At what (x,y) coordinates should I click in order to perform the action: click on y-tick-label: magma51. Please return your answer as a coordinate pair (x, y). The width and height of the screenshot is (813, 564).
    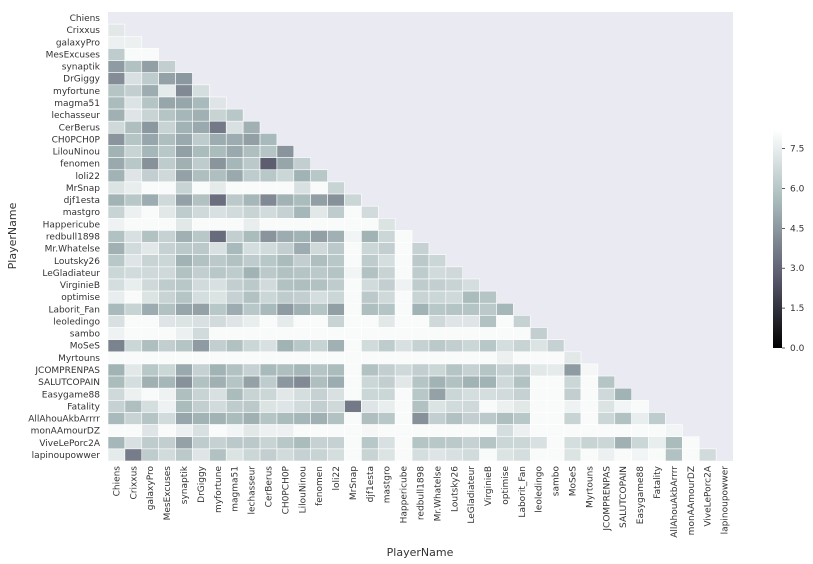
    Looking at the image, I should click on (77, 104).